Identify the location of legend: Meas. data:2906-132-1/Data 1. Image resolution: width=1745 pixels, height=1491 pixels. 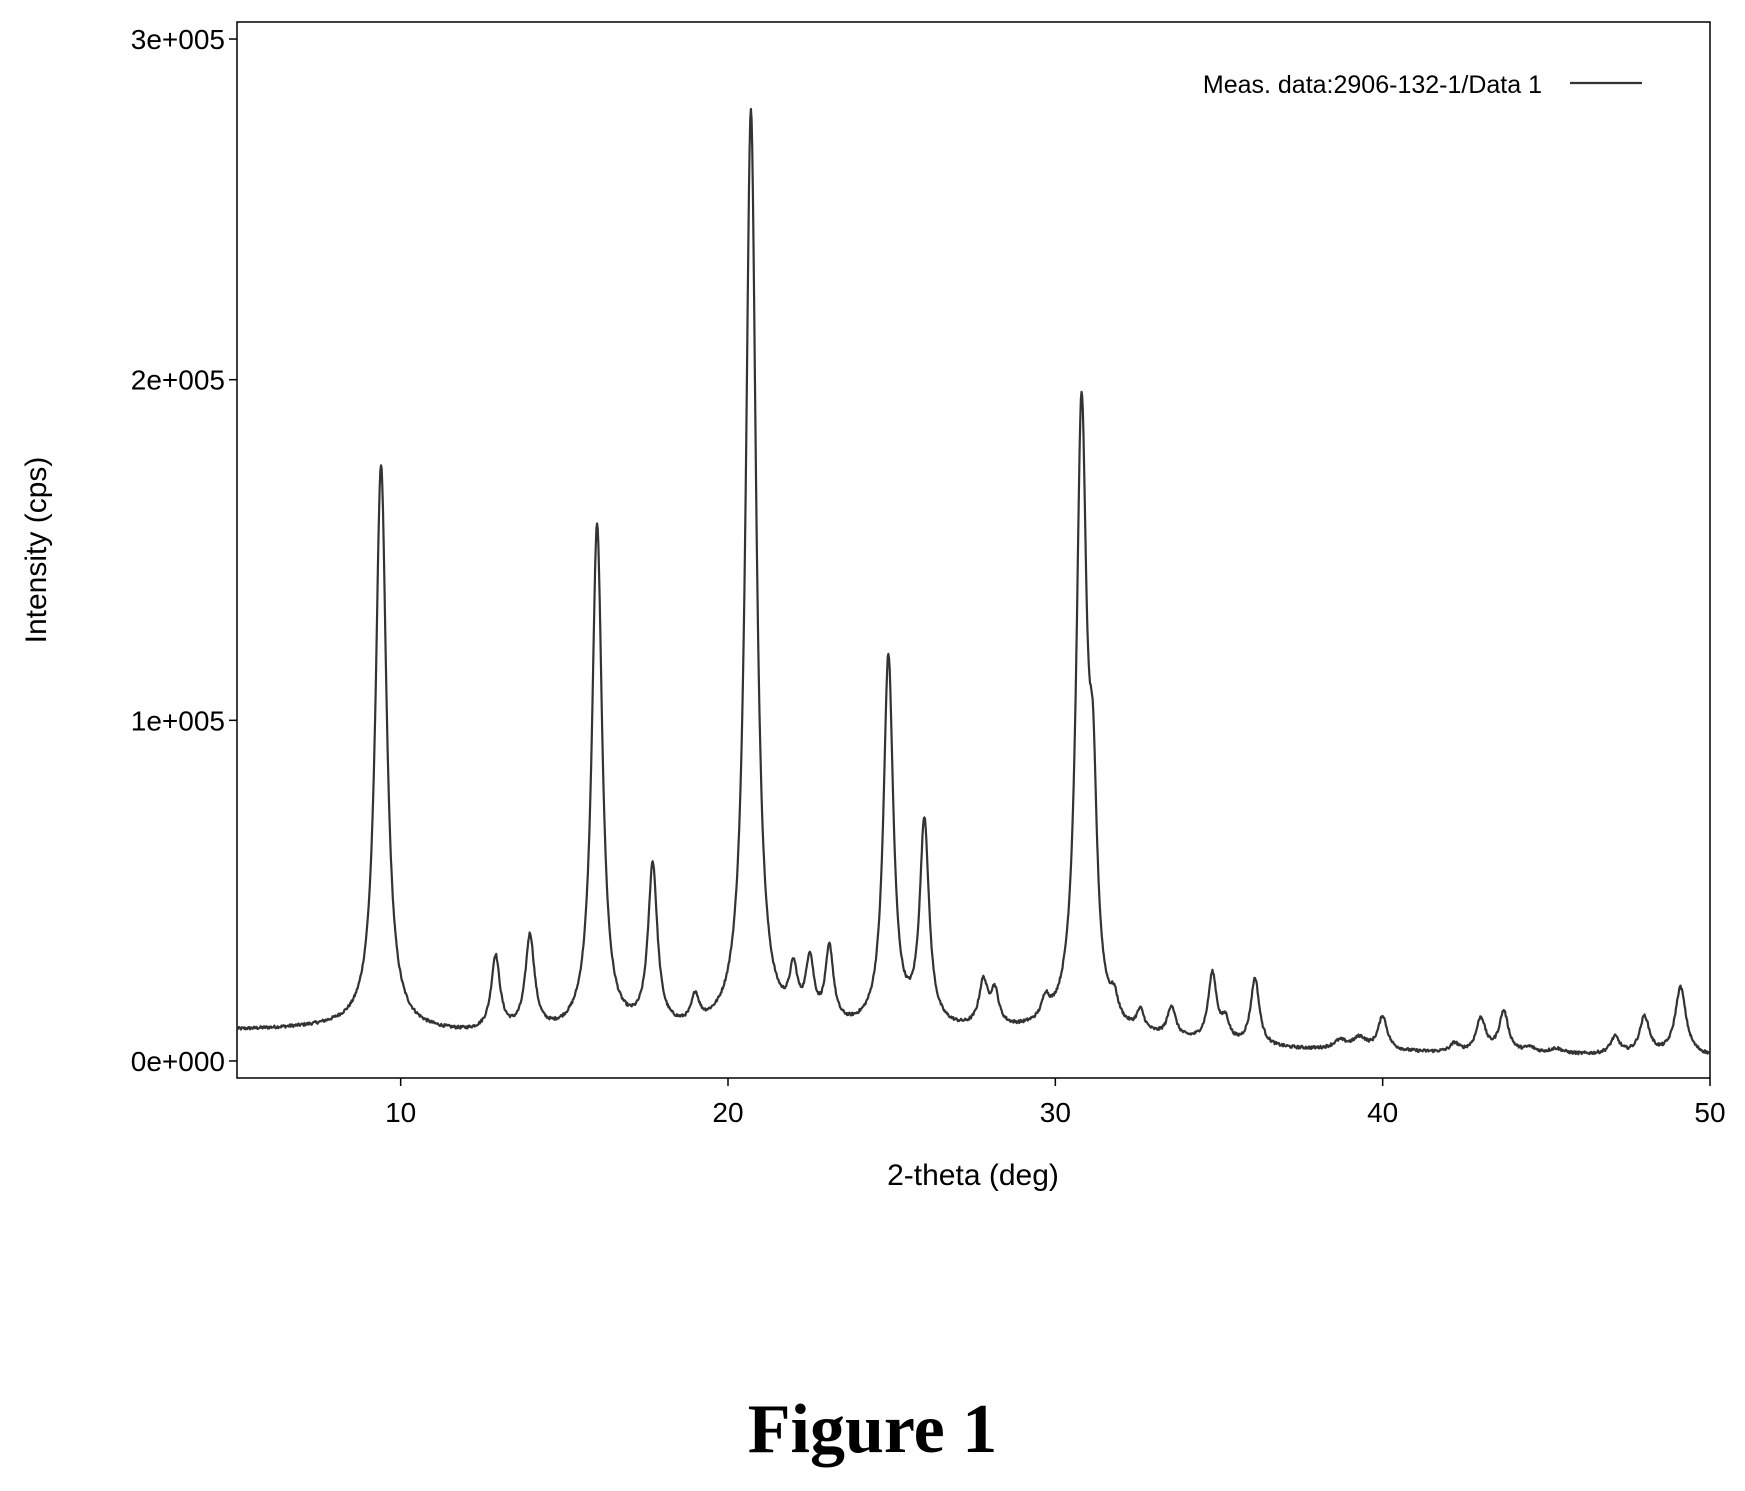
(1422, 85).